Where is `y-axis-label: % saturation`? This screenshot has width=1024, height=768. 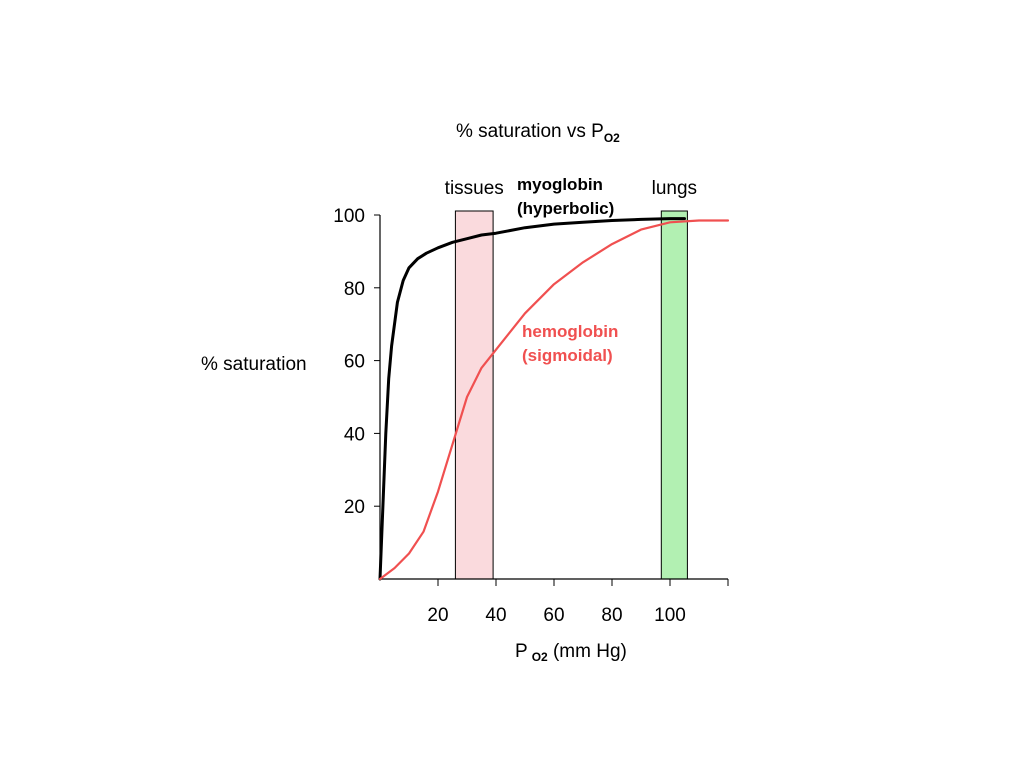
y-axis-label: % saturation is located at coordinates (254, 364).